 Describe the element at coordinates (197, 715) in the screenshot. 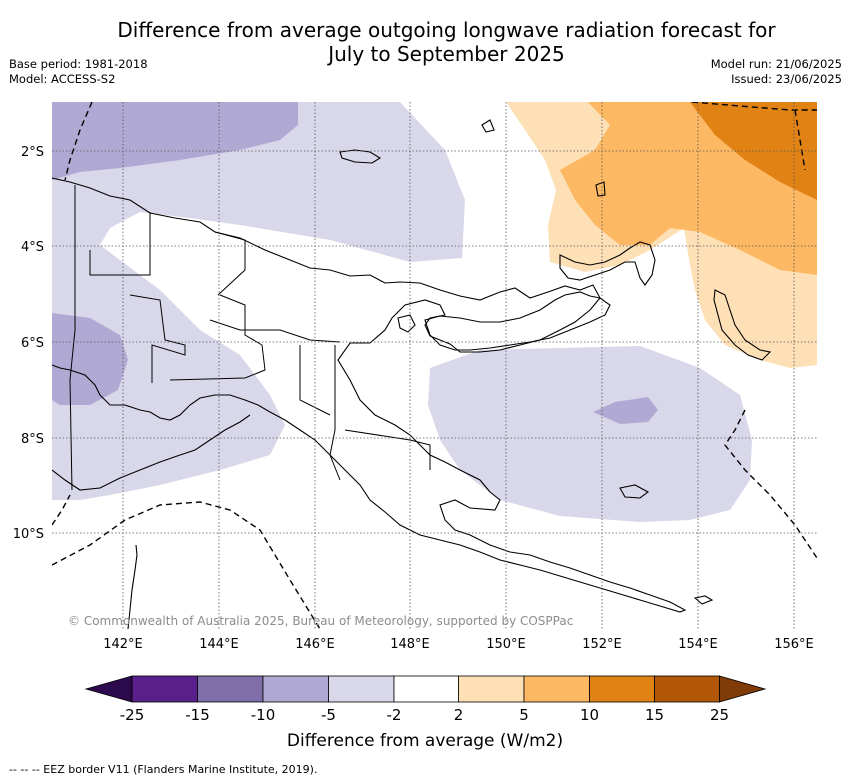

I see `colorbar-tick: -15` at that location.